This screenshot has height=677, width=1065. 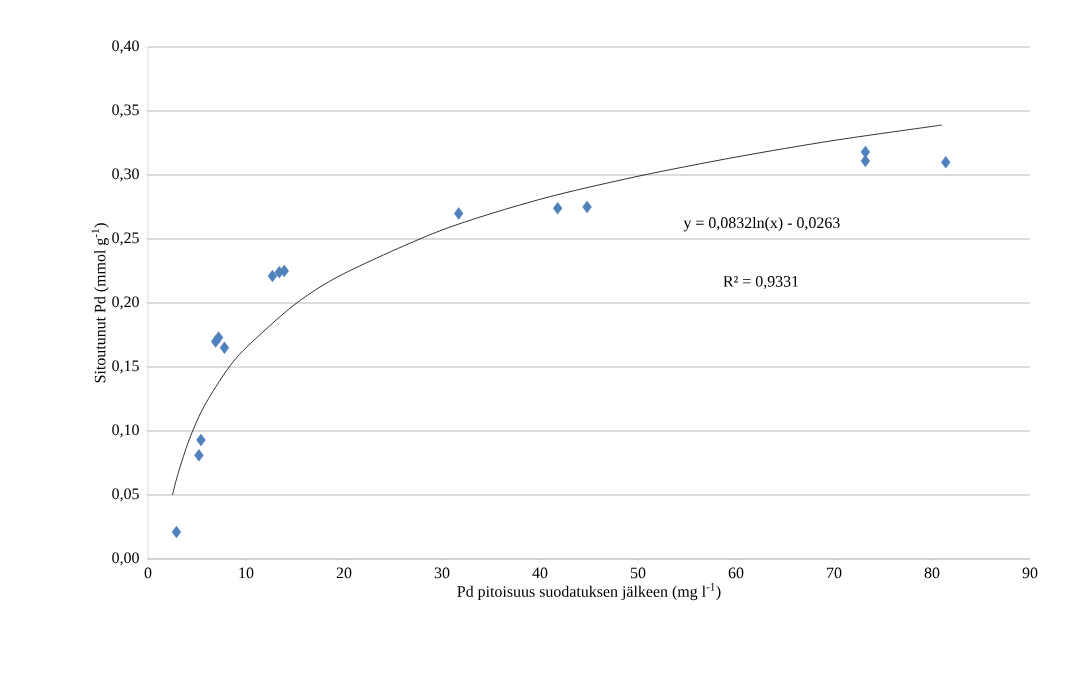 What do you see at coordinates (125, 111) in the screenshot?
I see `y-tick-label: 0,35` at bounding box center [125, 111].